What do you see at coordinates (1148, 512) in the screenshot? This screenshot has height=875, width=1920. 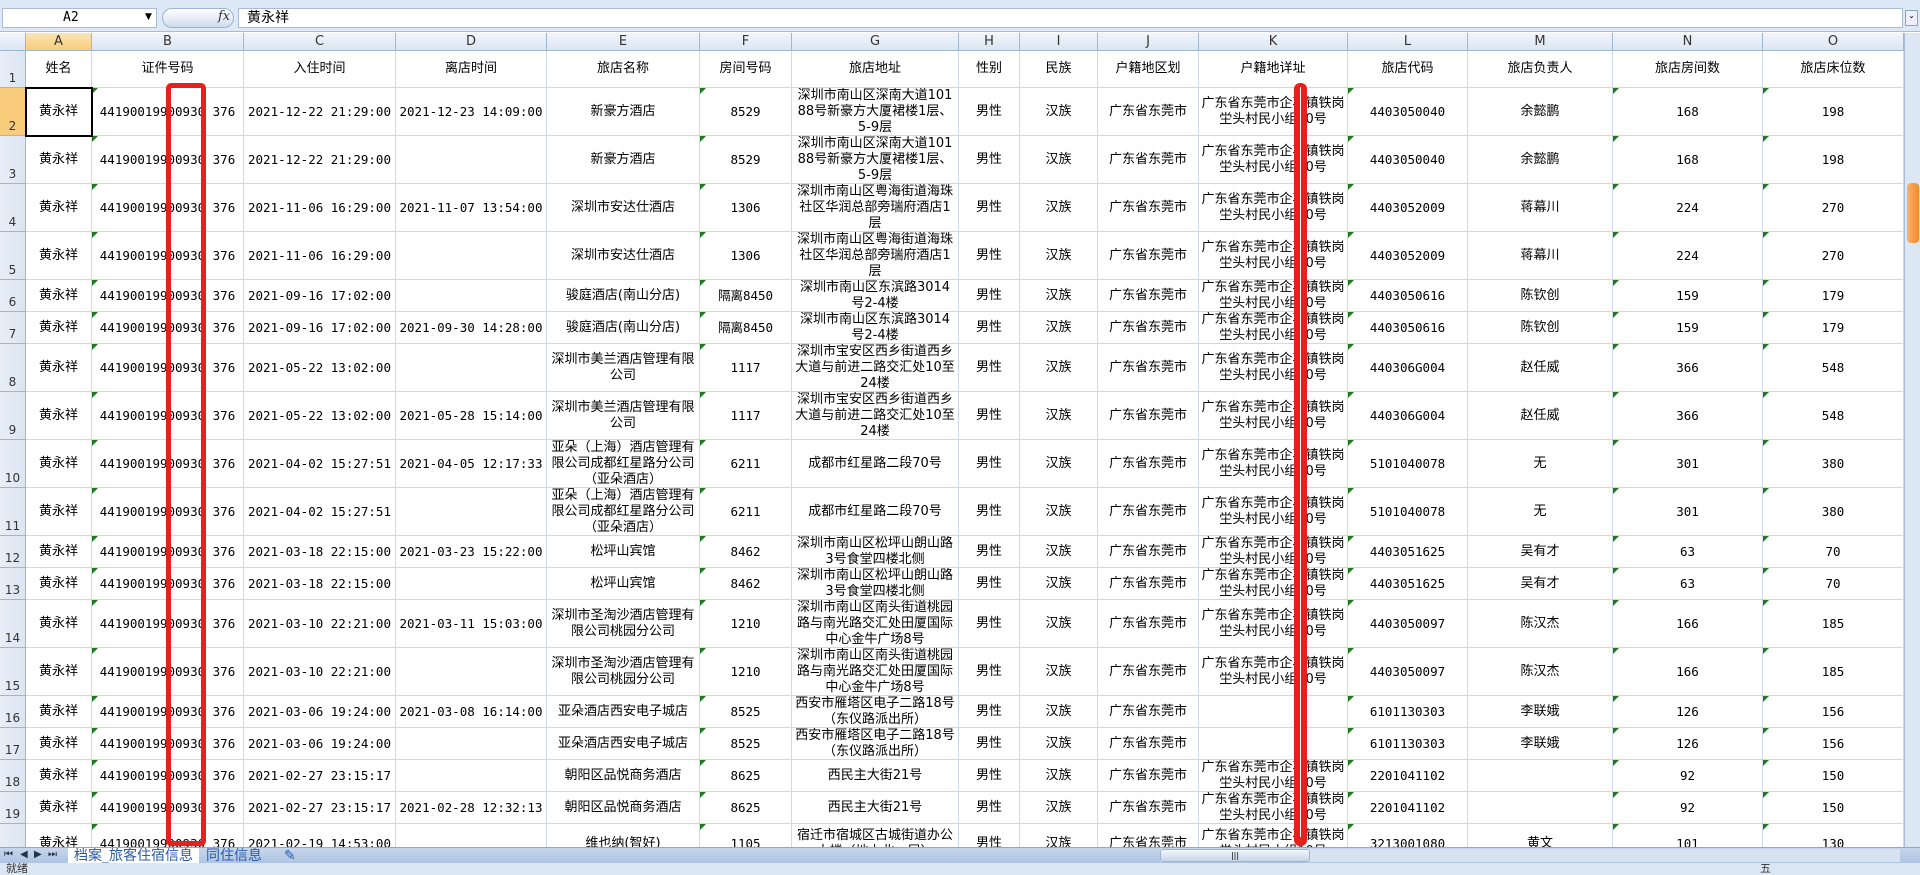 I see `table-cell-J11: 广东省东莞市` at bounding box center [1148, 512].